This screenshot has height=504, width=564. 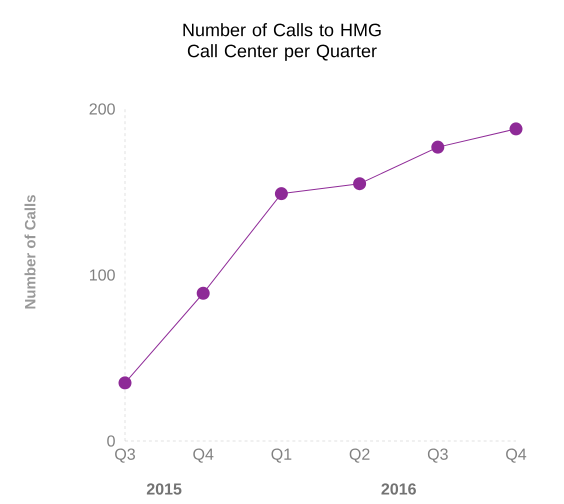 I want to click on text: 2016, so click(x=398, y=489).